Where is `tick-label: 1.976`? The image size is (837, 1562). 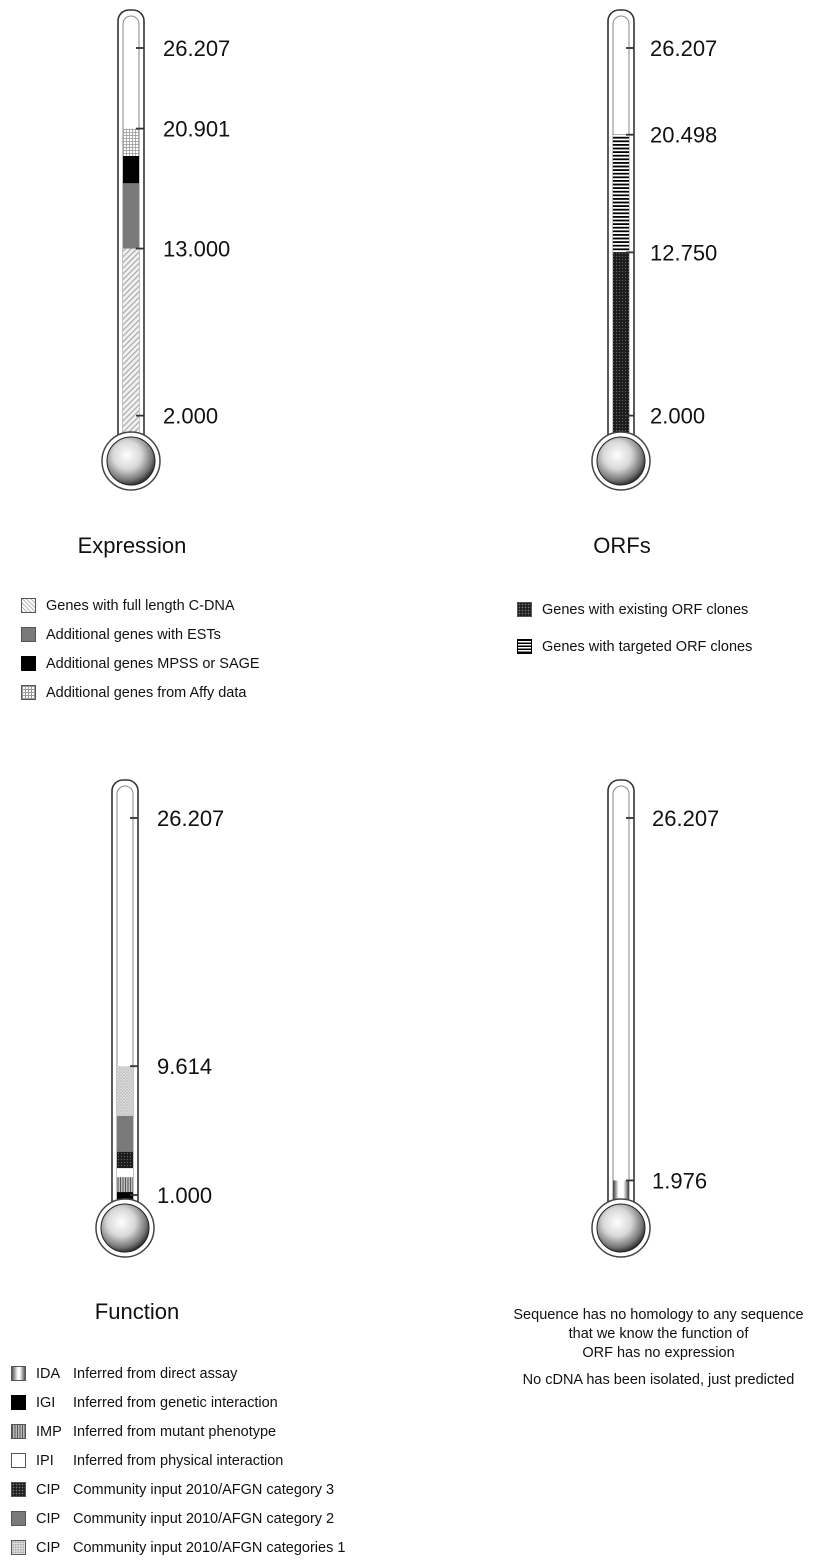
tick-label: 1.976 is located at coordinates (679, 1180).